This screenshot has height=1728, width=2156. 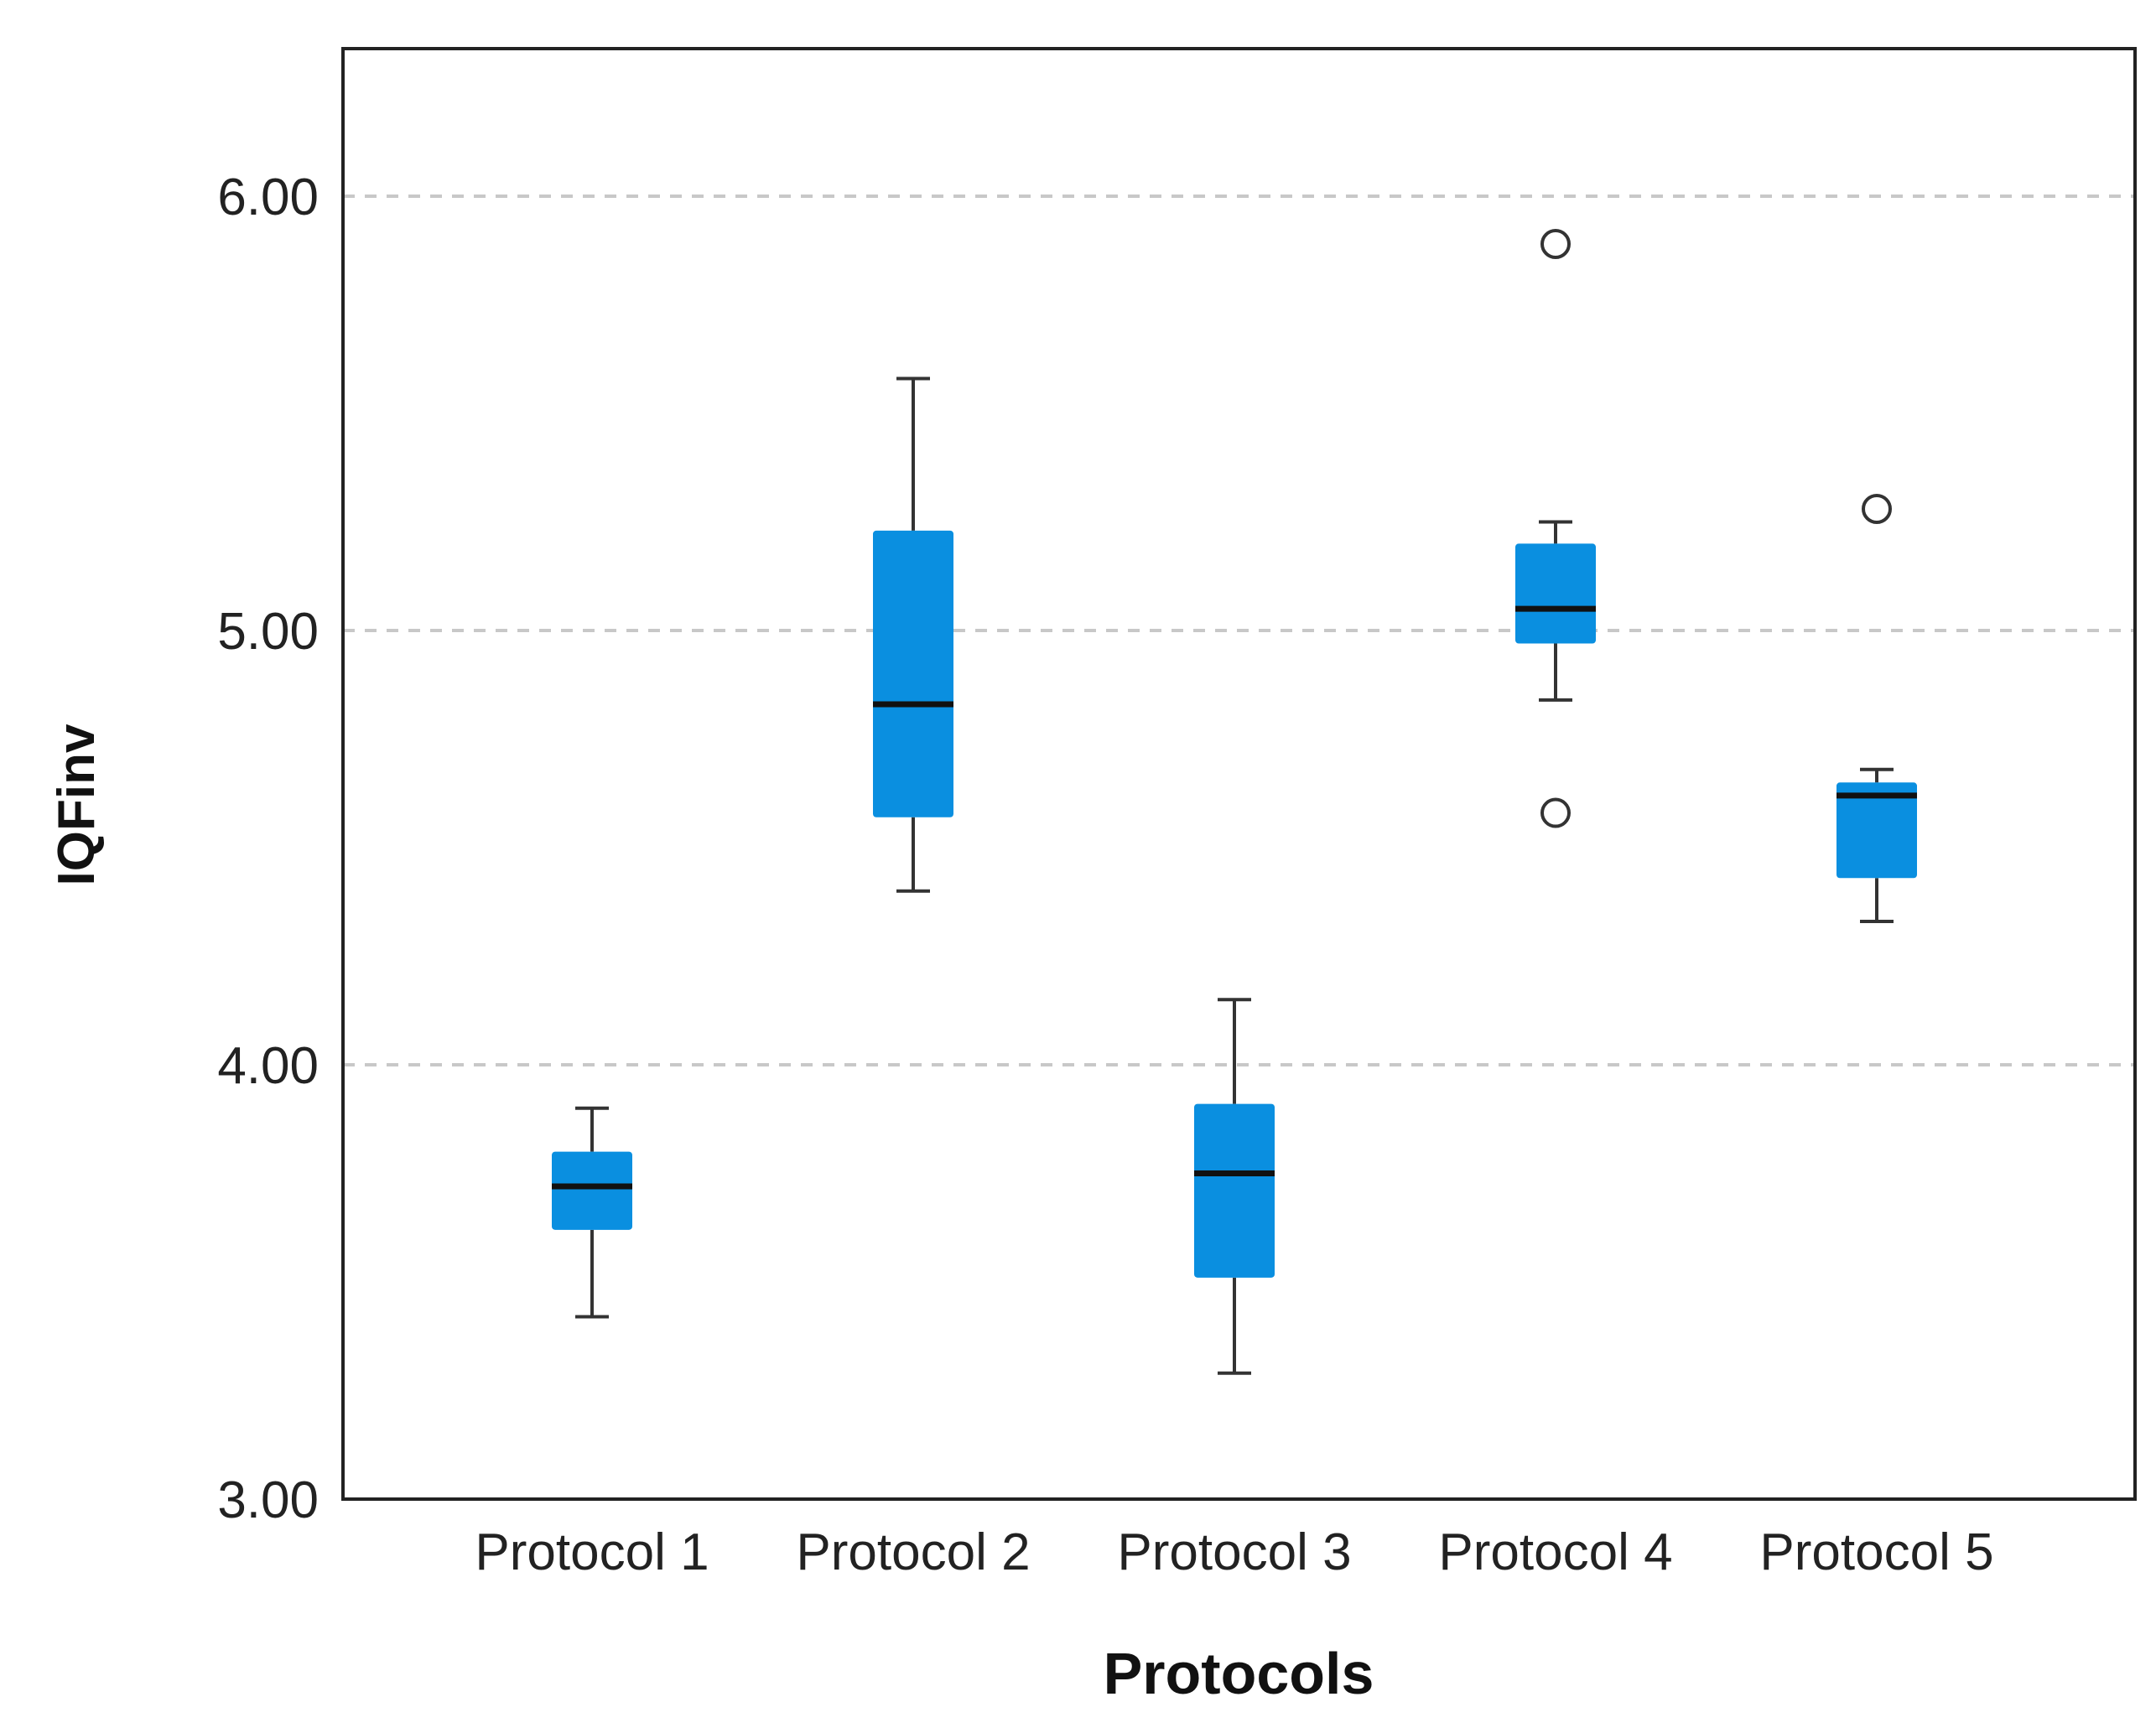 What do you see at coordinates (913, 1552) in the screenshot?
I see `x-category-label: Protocol 2` at bounding box center [913, 1552].